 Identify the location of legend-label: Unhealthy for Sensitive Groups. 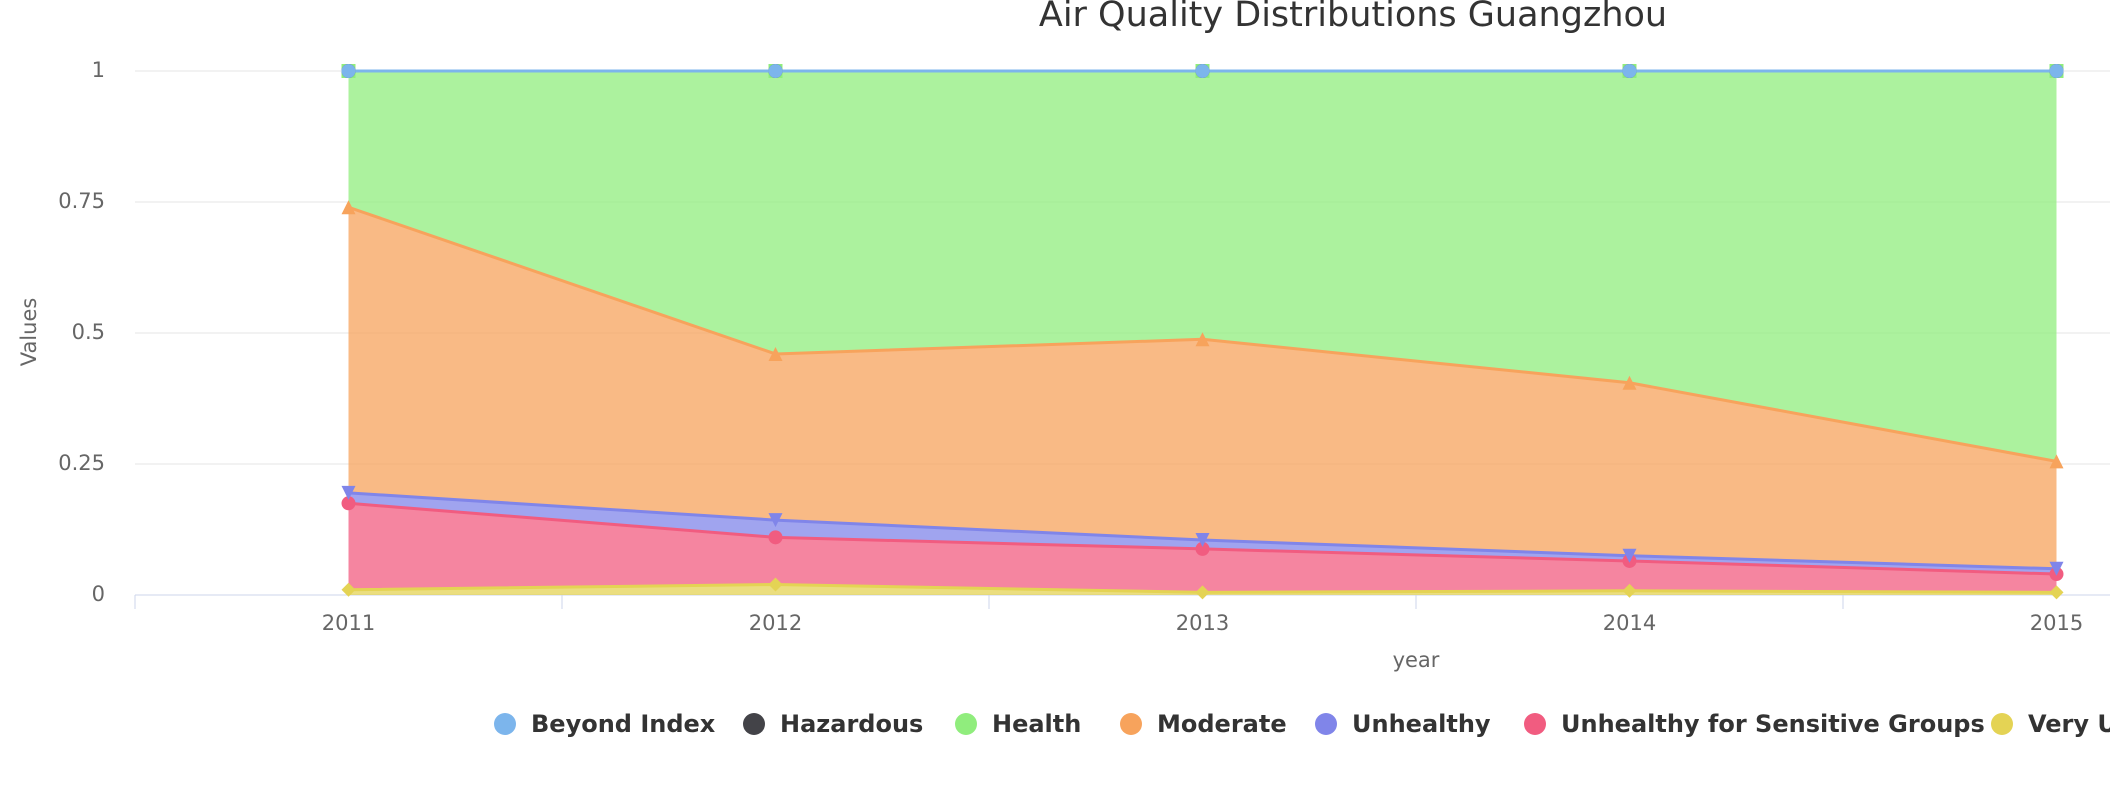
(1773, 724).